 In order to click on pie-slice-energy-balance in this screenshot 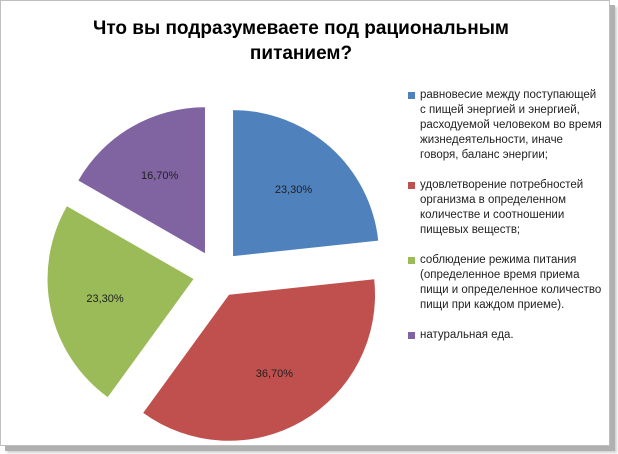, I will do `click(306, 183)`.